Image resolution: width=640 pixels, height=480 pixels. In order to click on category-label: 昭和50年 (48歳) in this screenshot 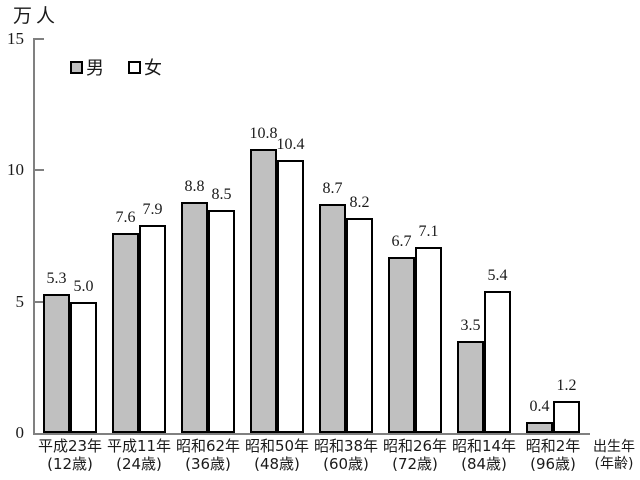, I will do `click(277, 455)`.